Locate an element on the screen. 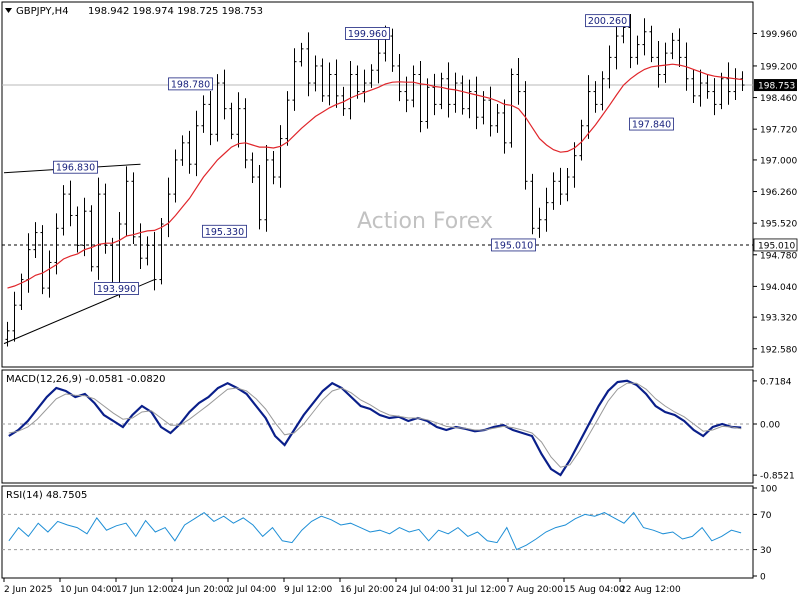  key-level-label: 196.830 is located at coordinates (75, 167).